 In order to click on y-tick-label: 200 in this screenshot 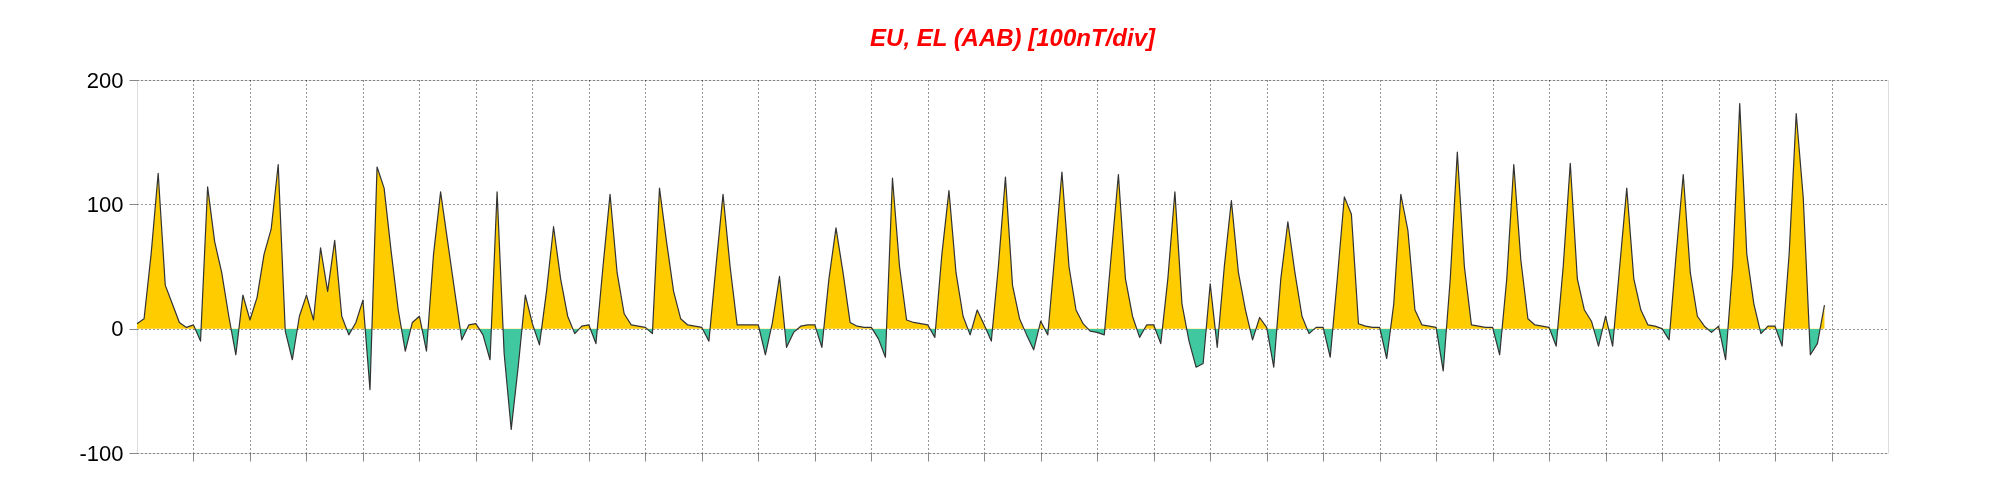, I will do `click(105, 80)`.